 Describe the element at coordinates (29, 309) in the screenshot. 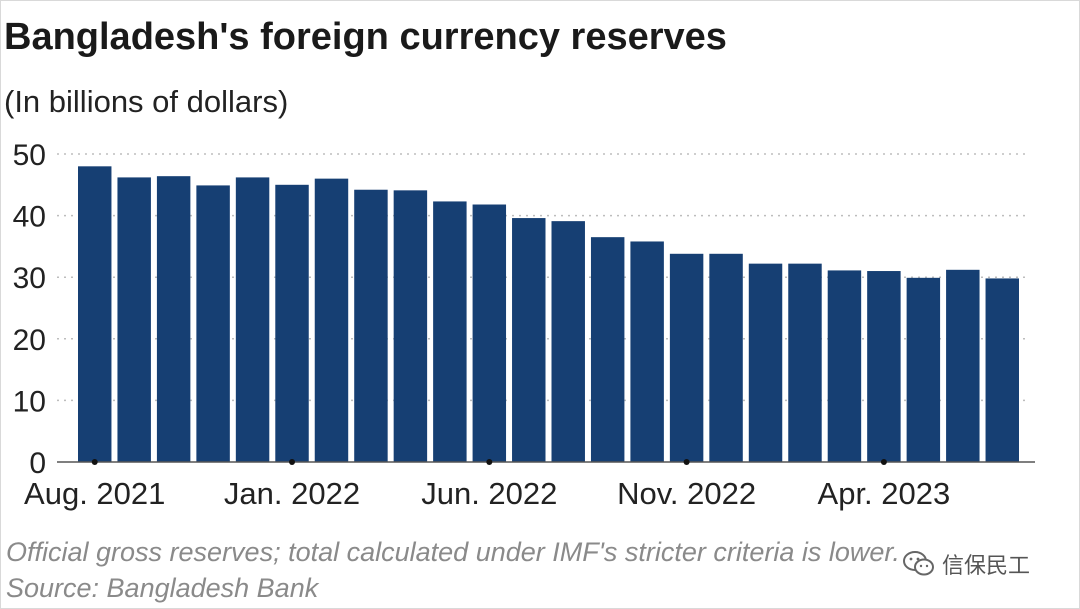

I see `y-axis-ticks: 0 10 20 30 40 50` at that location.